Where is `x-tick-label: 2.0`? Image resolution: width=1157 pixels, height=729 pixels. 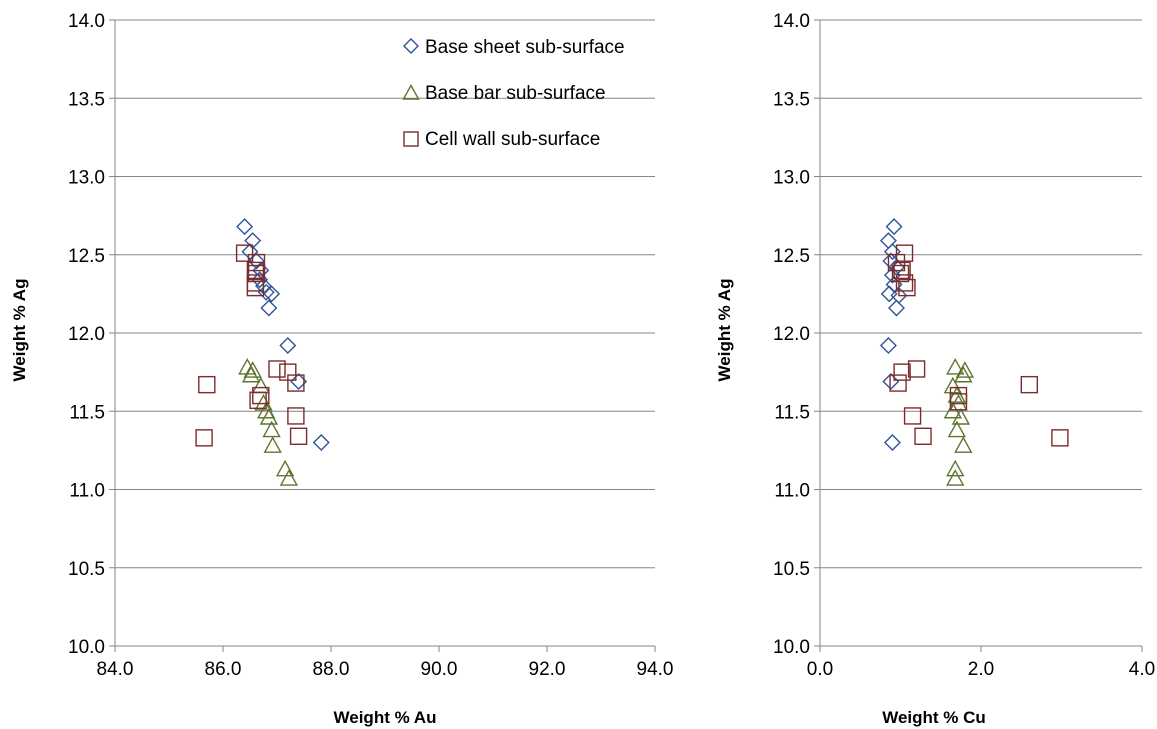 x-tick-label: 2.0 is located at coordinates (981, 669).